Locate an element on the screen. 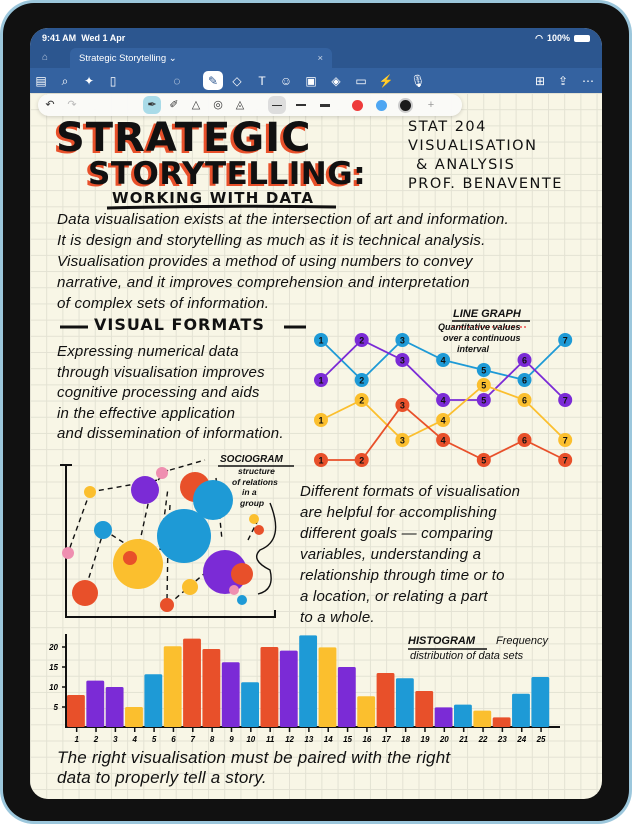 This screenshot has height=824, width=632. redo-button: ↷ is located at coordinates (72, 104).